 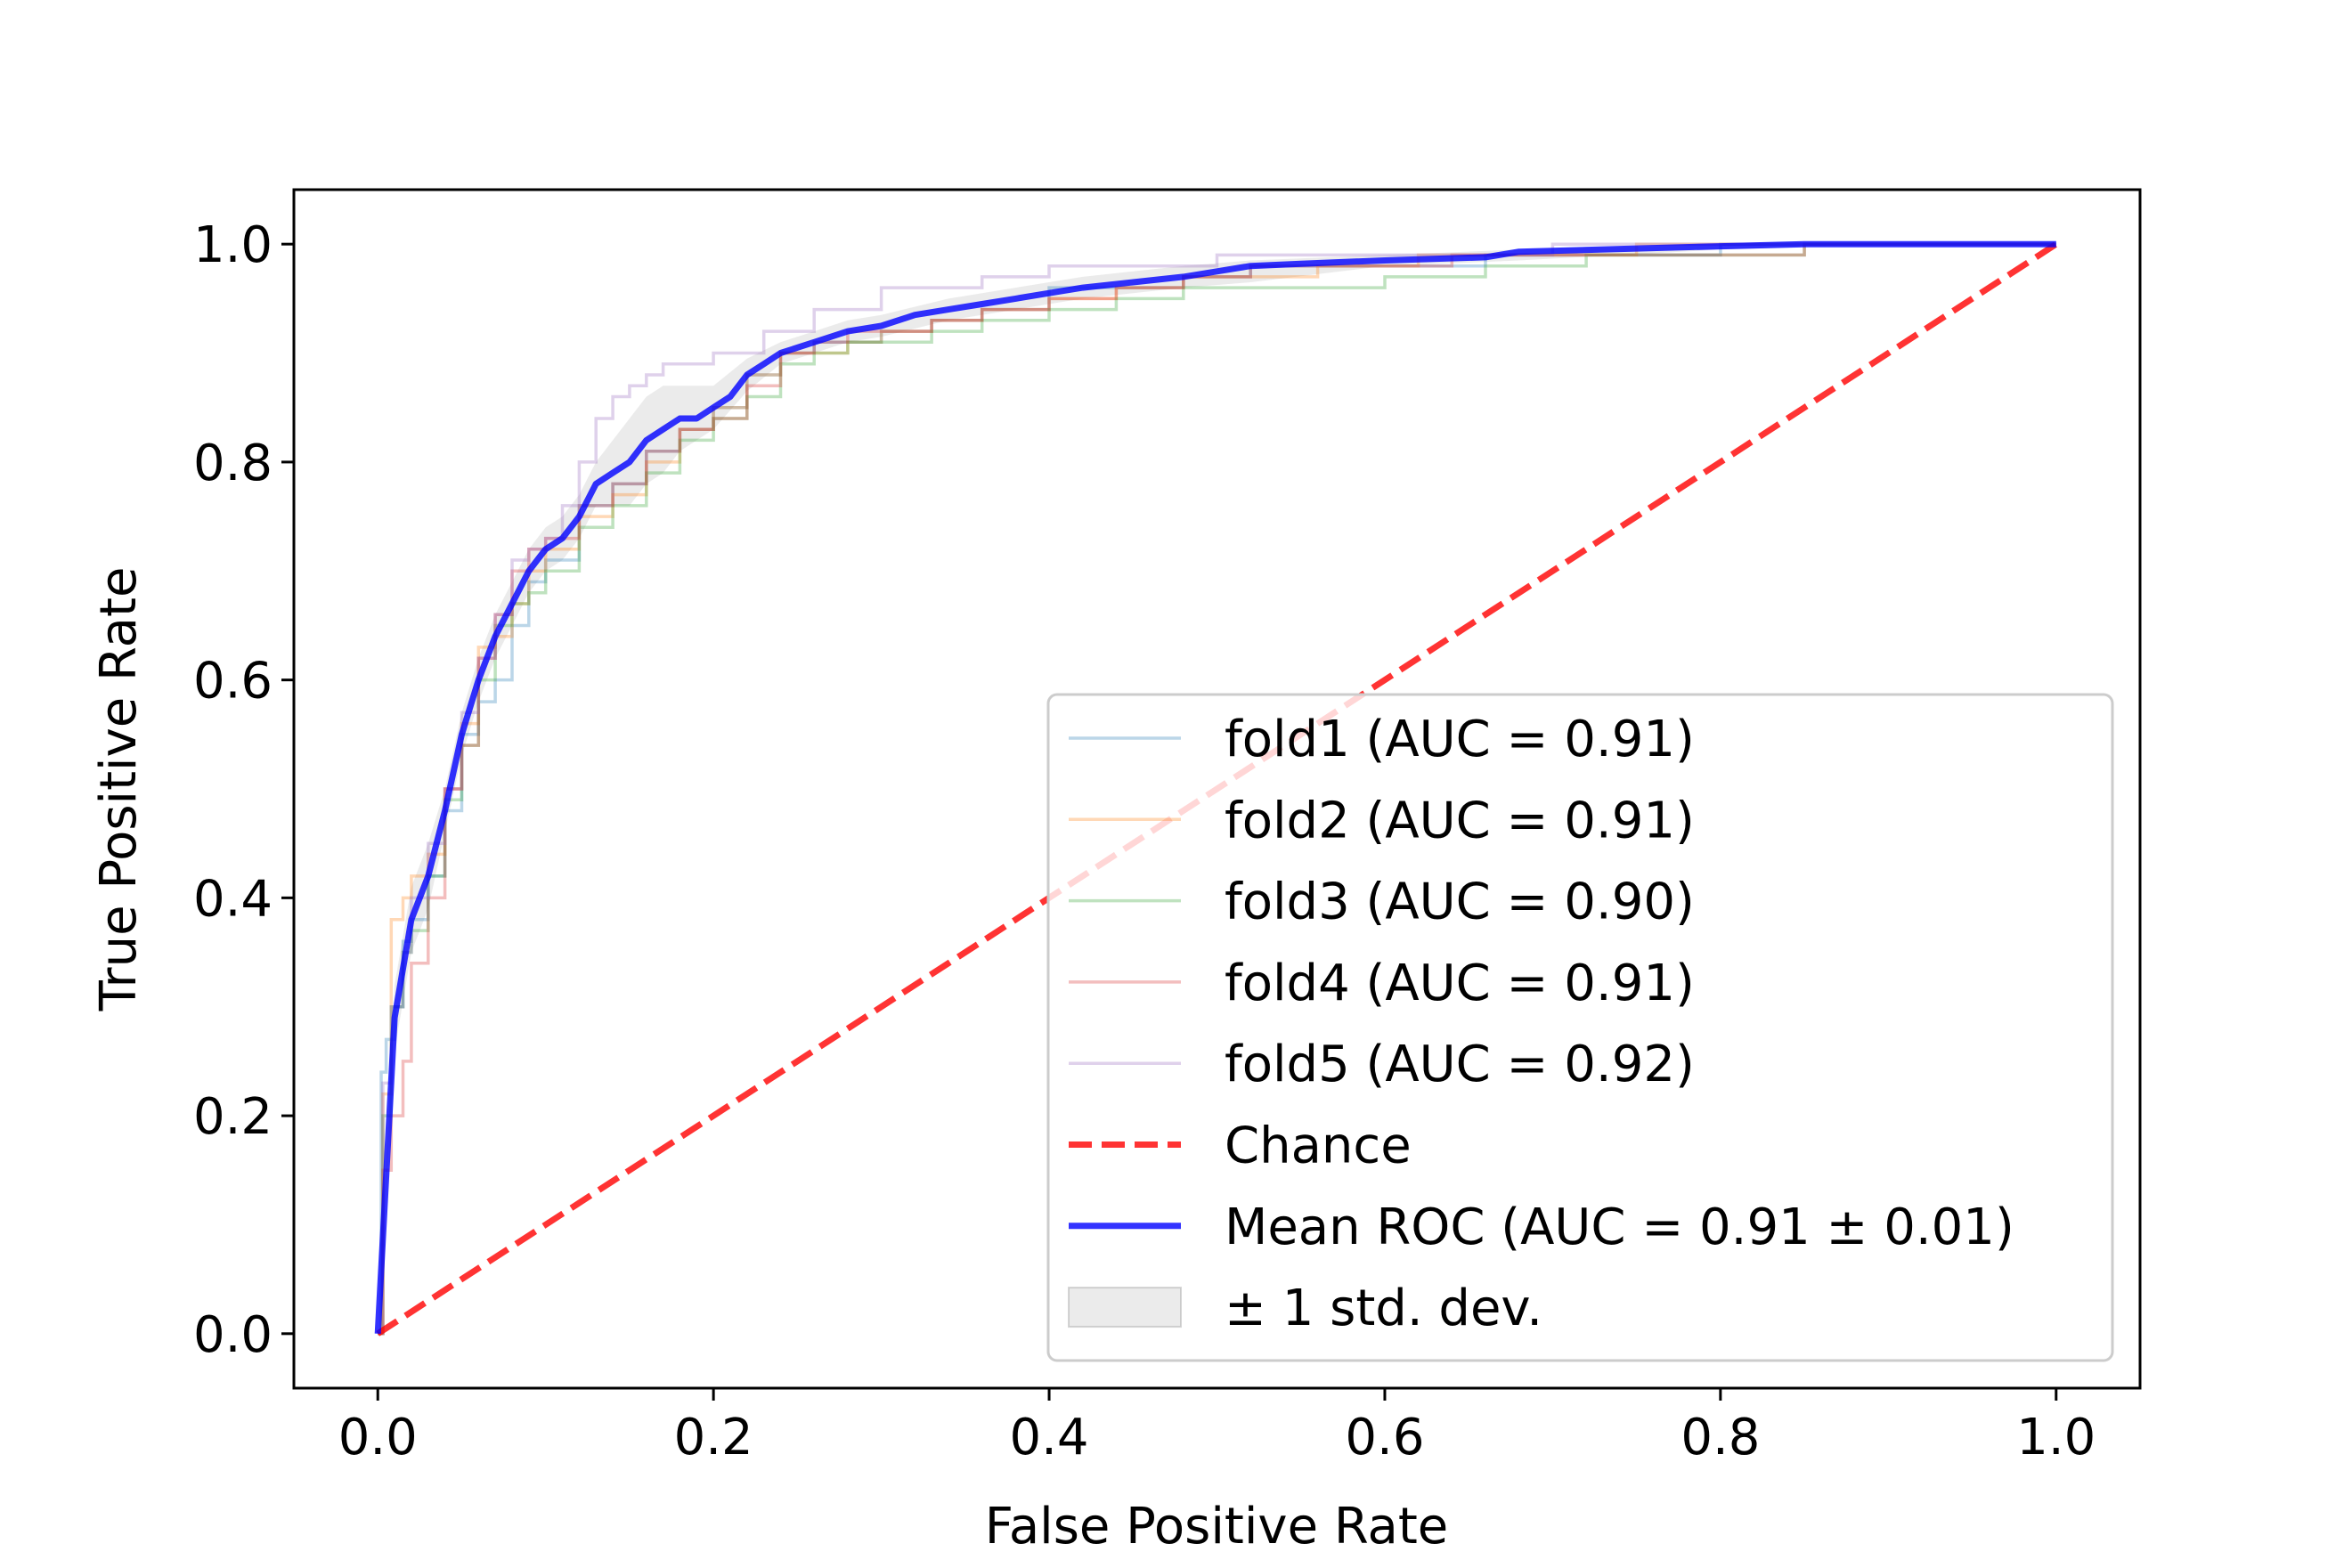 What do you see at coordinates (233, 245) in the screenshot?
I see `y-tick-label: 1.0` at bounding box center [233, 245].